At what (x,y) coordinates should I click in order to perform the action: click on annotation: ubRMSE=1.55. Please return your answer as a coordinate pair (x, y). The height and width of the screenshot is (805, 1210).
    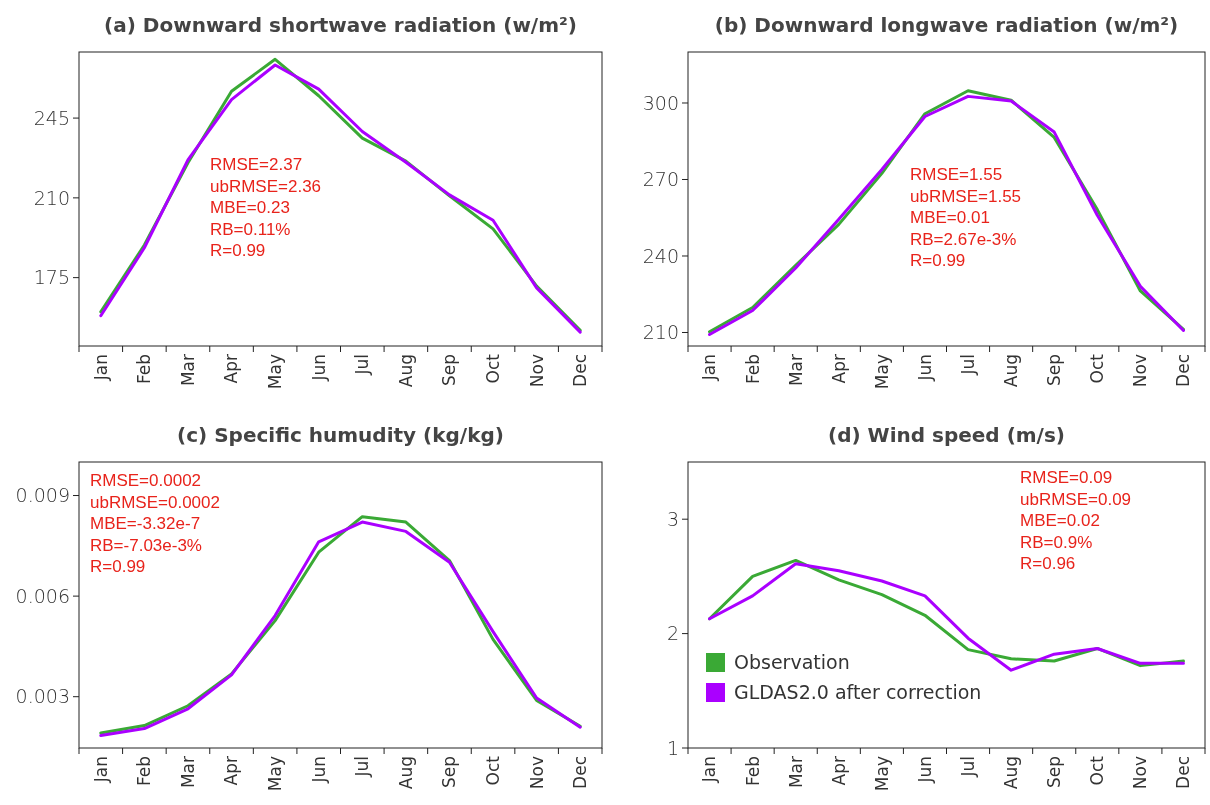
    Looking at the image, I should click on (966, 196).